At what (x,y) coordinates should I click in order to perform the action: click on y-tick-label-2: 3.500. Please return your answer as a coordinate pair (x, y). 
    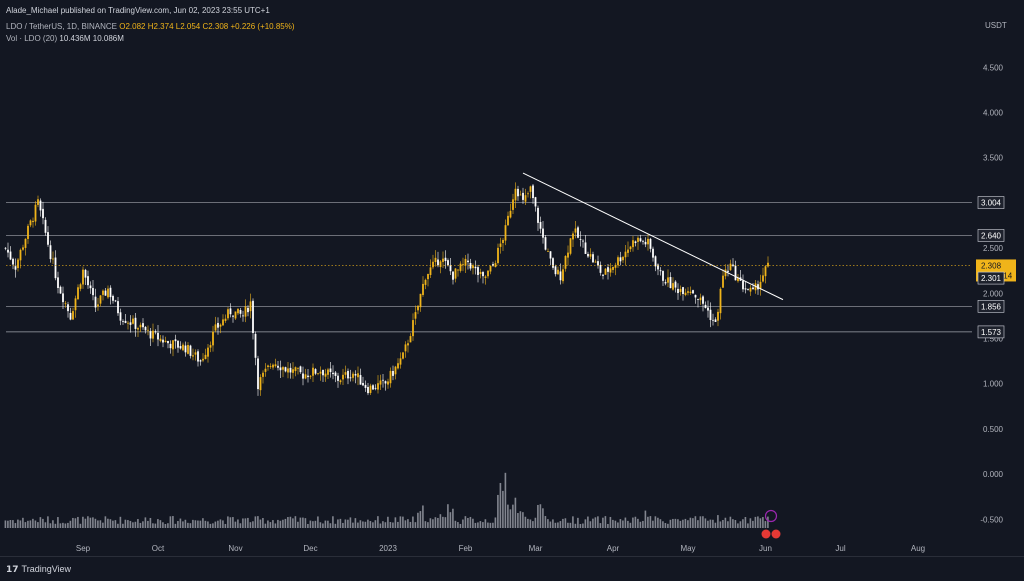
    Looking at the image, I should click on (993, 158).